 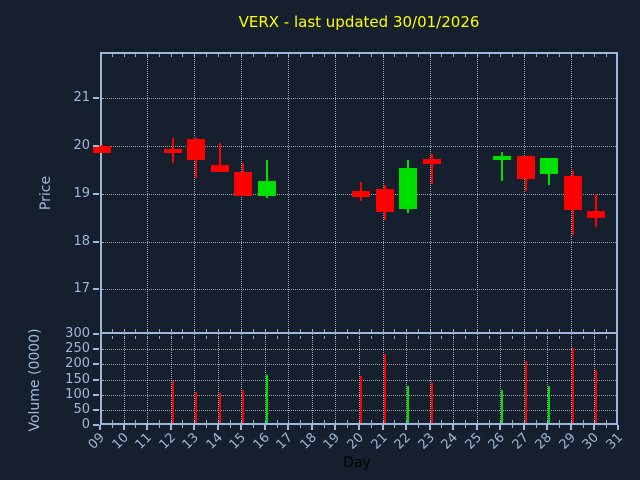 I want to click on day-tick-label: 10, so click(x=120, y=441).